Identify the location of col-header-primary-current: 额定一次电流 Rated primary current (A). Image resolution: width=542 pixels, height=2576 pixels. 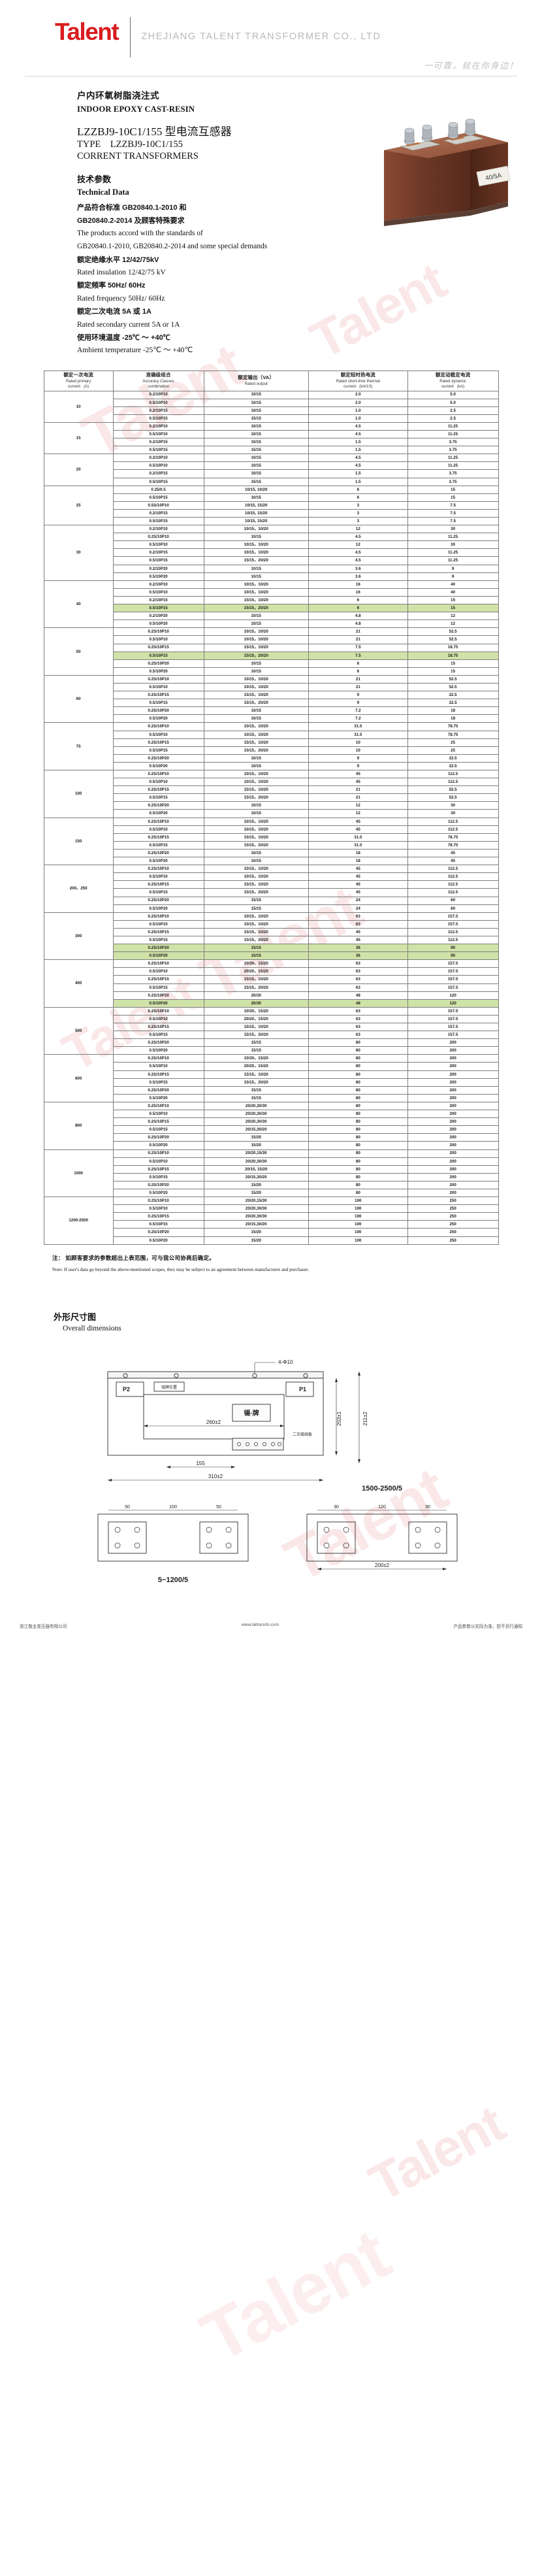
(78, 380).